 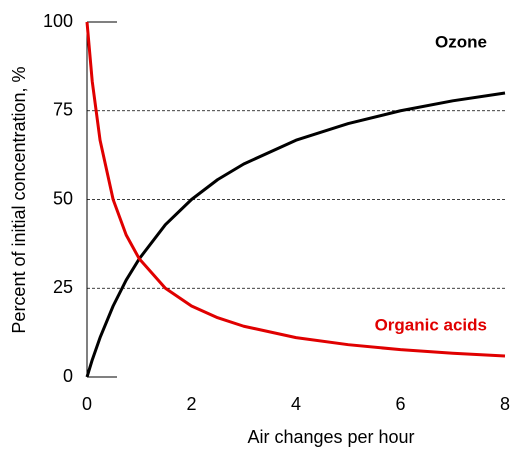 I want to click on y-tick-label: 100, so click(x=58, y=21).